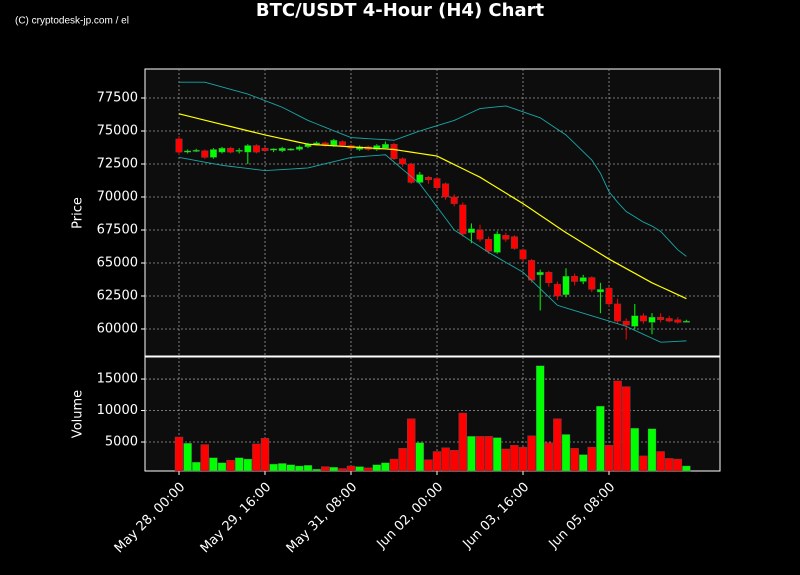 The width and height of the screenshot is (800, 575). I want to click on y-tick-label: 62500, so click(117, 296).